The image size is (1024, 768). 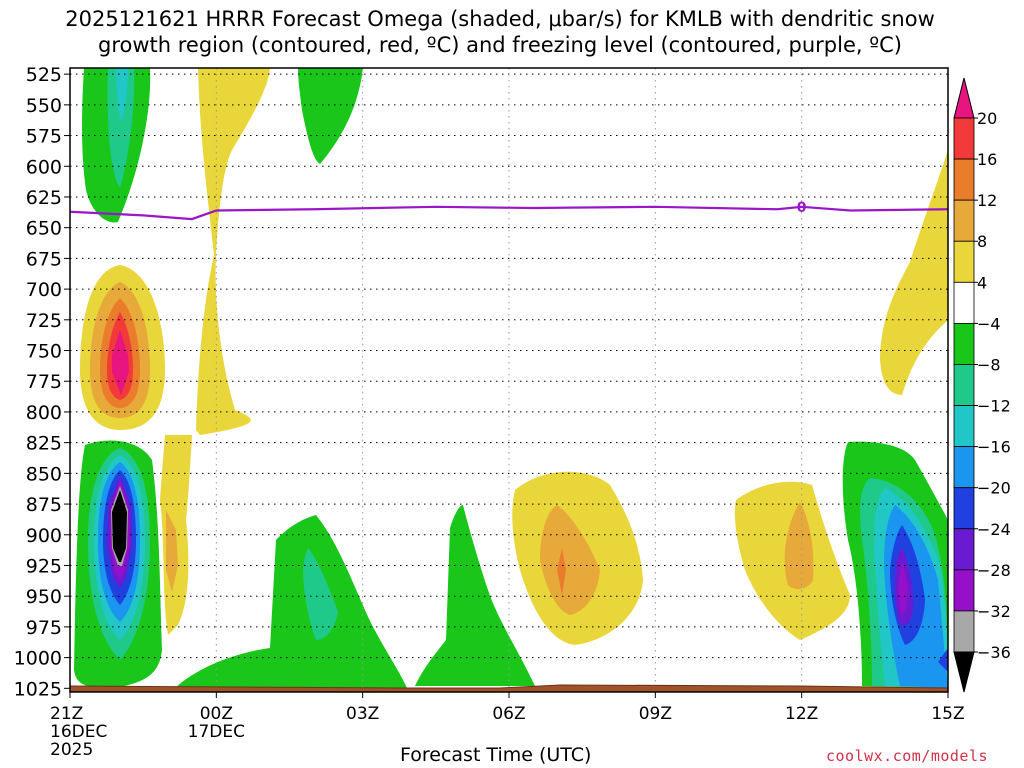 What do you see at coordinates (802, 208) in the screenshot?
I see `freezing-level-label: 0` at bounding box center [802, 208].